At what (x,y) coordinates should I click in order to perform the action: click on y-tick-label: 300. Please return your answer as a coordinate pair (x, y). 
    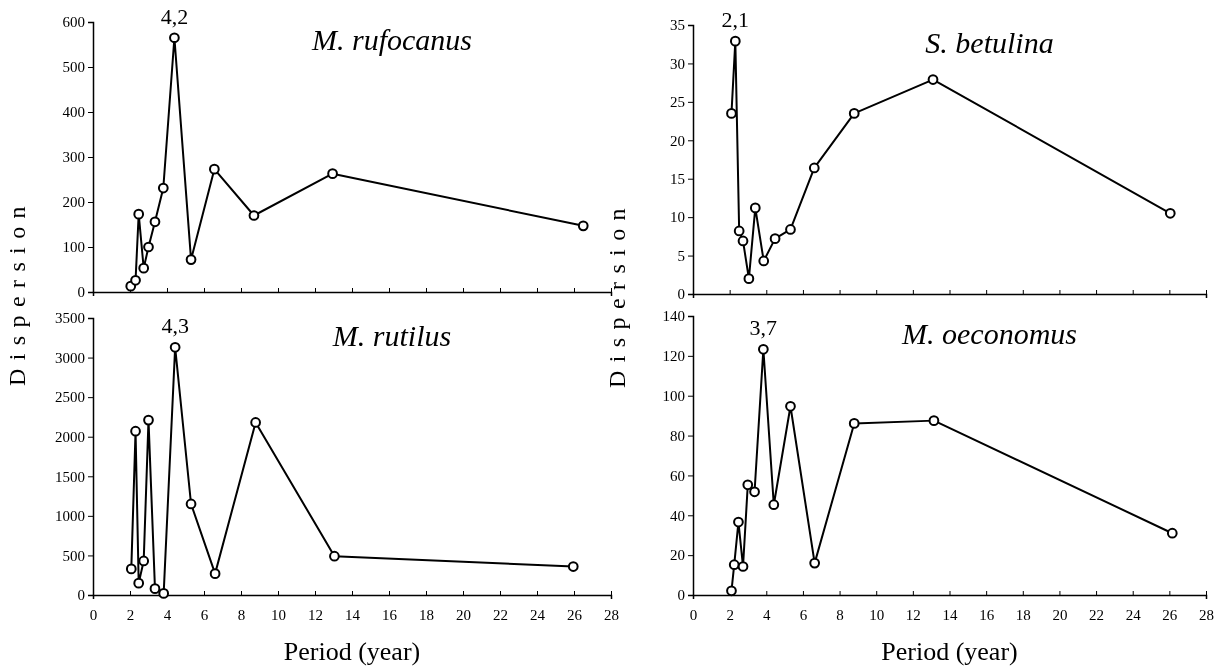
    Looking at the image, I should click on (73, 157).